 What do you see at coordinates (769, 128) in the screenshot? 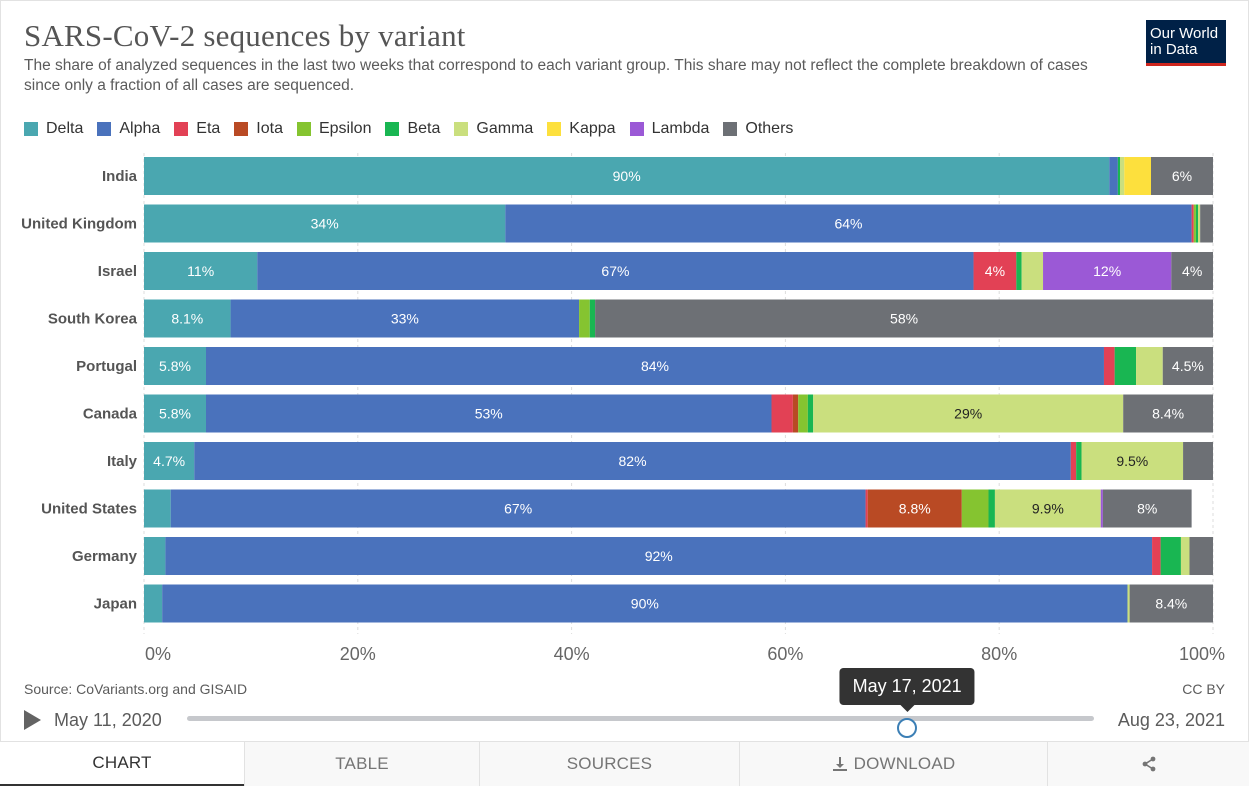
I see `legend-label: Others` at bounding box center [769, 128].